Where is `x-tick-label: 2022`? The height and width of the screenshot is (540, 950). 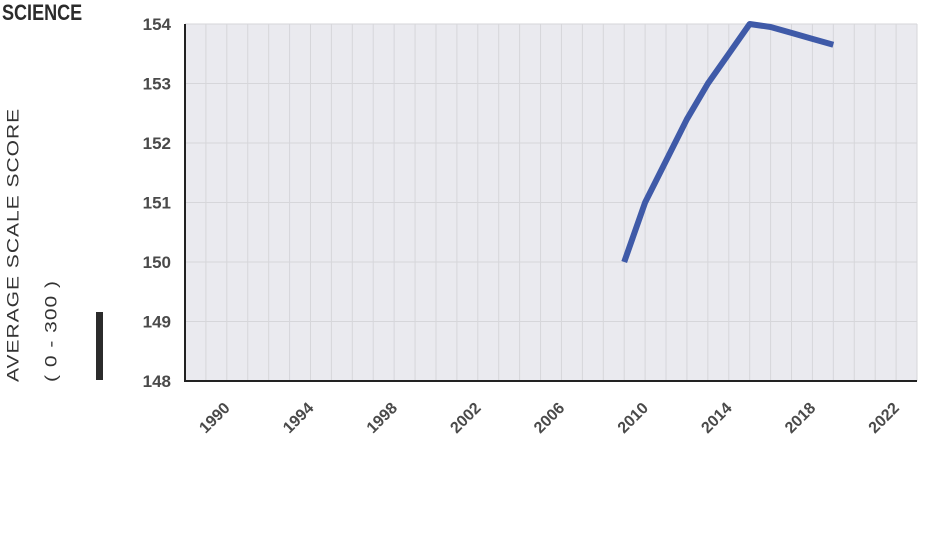 x-tick-label: 2022 is located at coordinates (884, 418).